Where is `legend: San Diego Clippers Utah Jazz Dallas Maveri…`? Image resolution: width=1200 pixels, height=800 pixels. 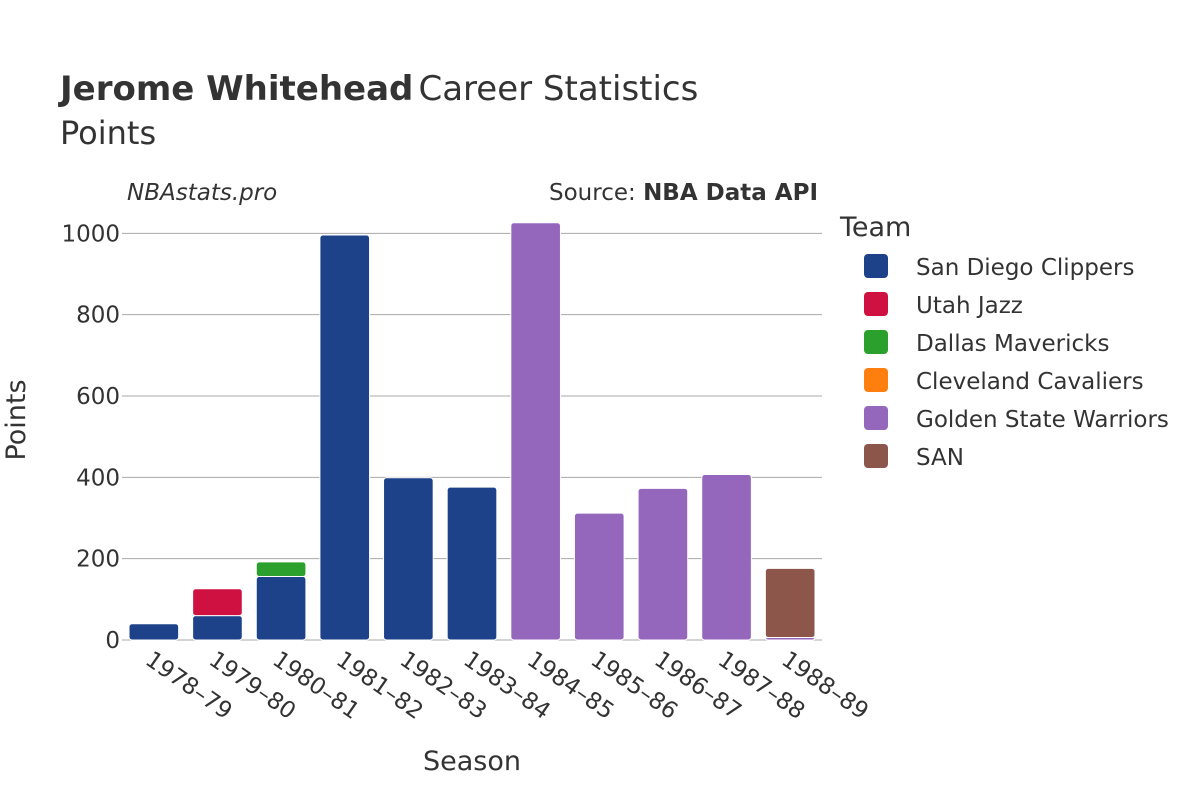
legend: San Diego Clippers Utah Jazz Dallas Maveri… is located at coordinates (1016, 362).